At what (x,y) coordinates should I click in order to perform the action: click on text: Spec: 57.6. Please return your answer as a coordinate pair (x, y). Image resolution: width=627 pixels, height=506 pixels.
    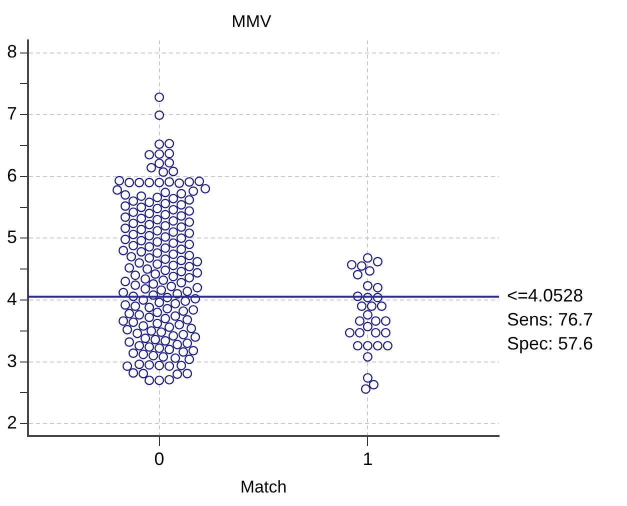
    Looking at the image, I should click on (550, 344).